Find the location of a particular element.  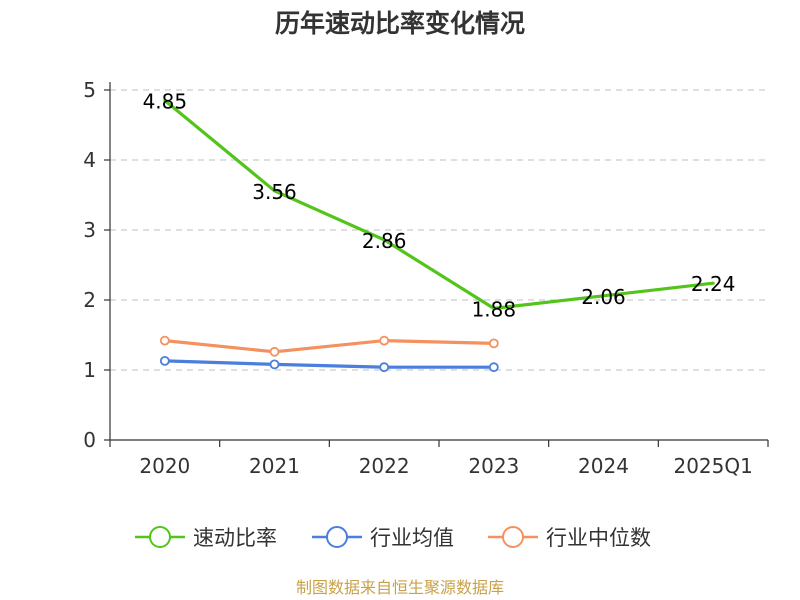

x-tick-label: 2022 is located at coordinates (384, 466).